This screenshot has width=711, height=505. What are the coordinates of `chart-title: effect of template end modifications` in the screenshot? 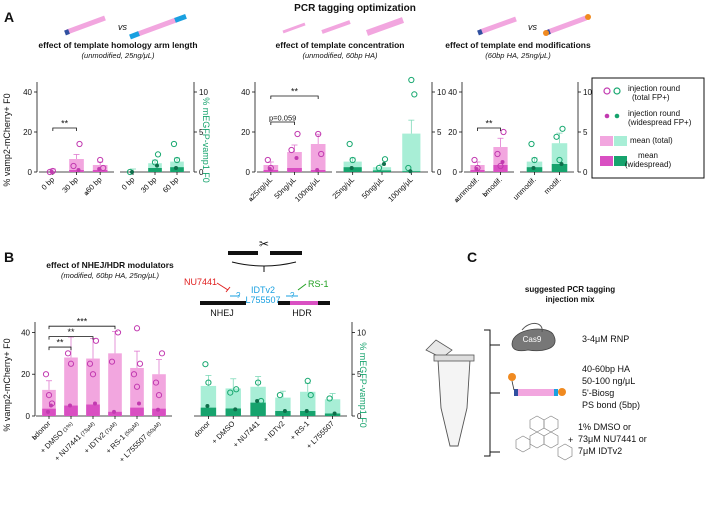 It's located at (518, 45).